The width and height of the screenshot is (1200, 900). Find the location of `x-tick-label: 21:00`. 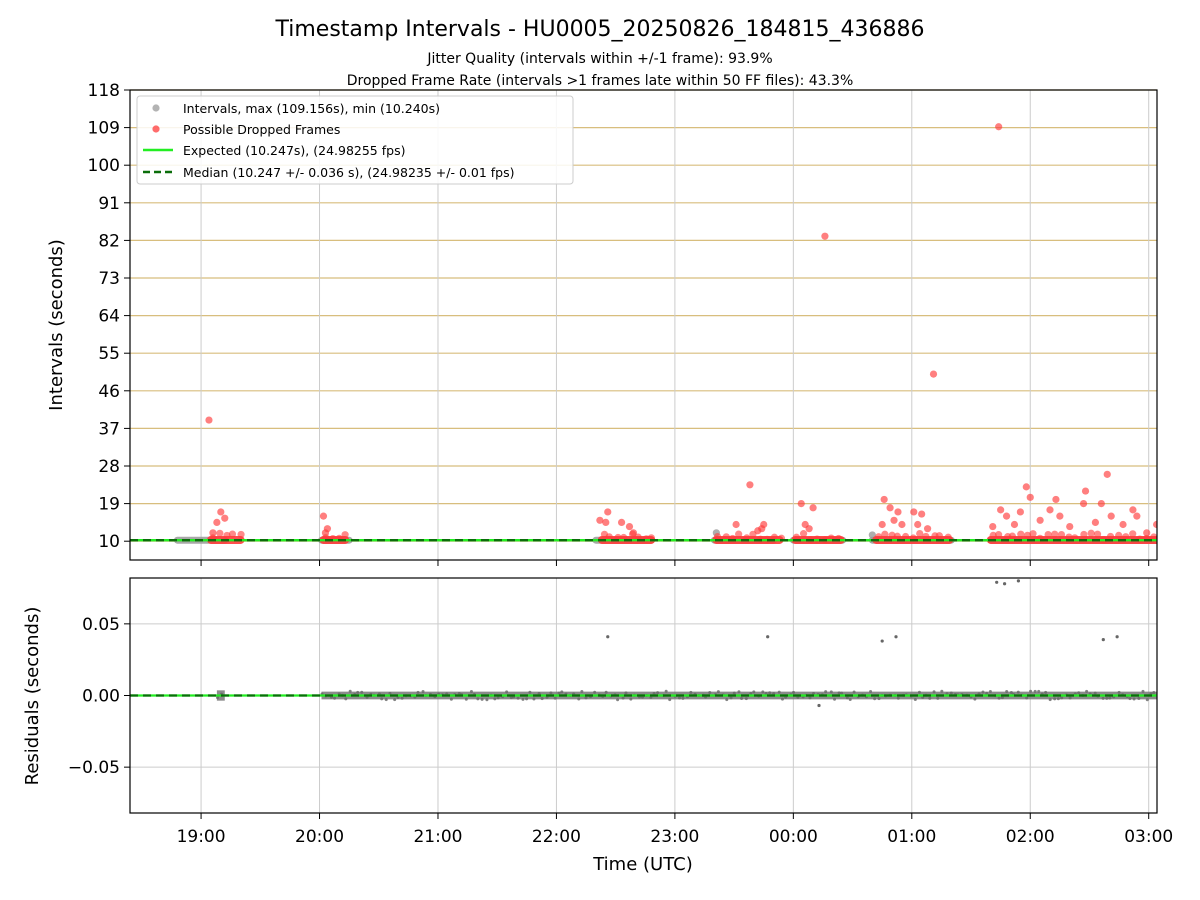

x-tick-label: 21:00 is located at coordinates (437, 837).